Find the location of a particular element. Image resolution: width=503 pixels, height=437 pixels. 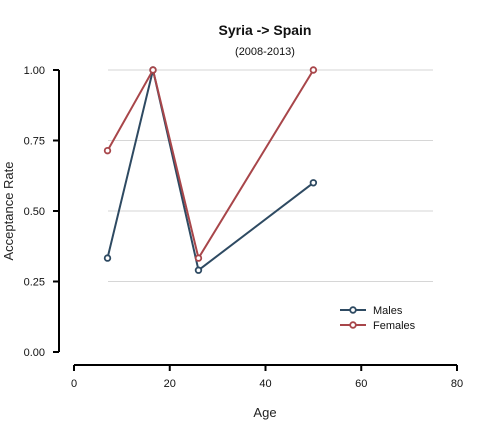

legend: Males Females is located at coordinates (378, 318).